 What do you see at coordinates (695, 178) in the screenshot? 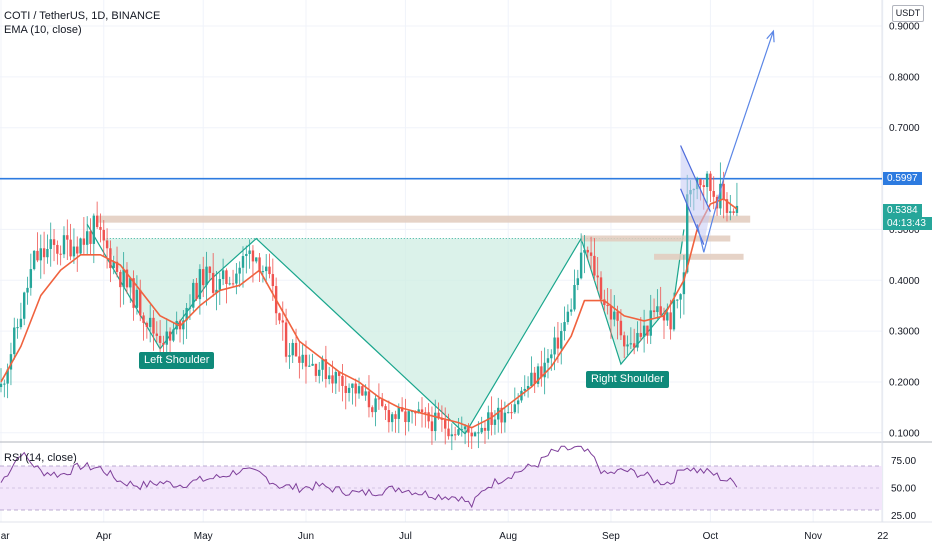
I see `flag-channel-top` at bounding box center [695, 178].